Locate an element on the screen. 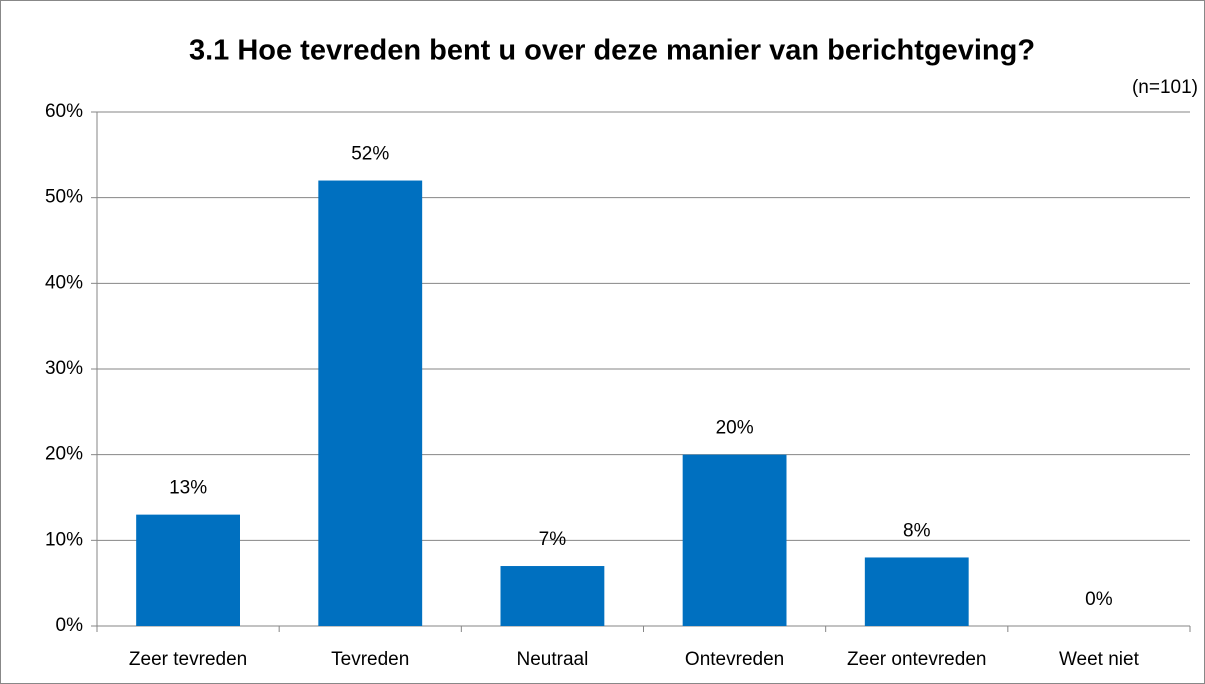 This screenshot has height=684, width=1205. x-tick-label: Tevreden is located at coordinates (370, 659).